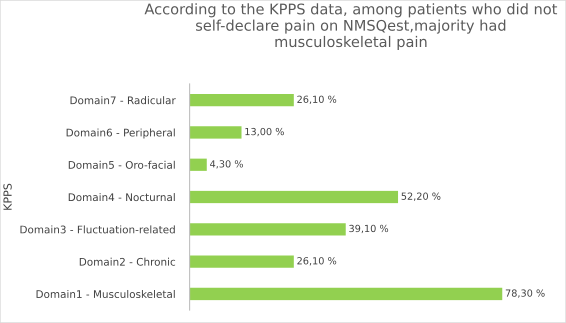 The width and height of the screenshot is (566, 323). What do you see at coordinates (97, 229) in the screenshot?
I see `y-tick-label: Domain3 - Fluctuation-related` at bounding box center [97, 229].